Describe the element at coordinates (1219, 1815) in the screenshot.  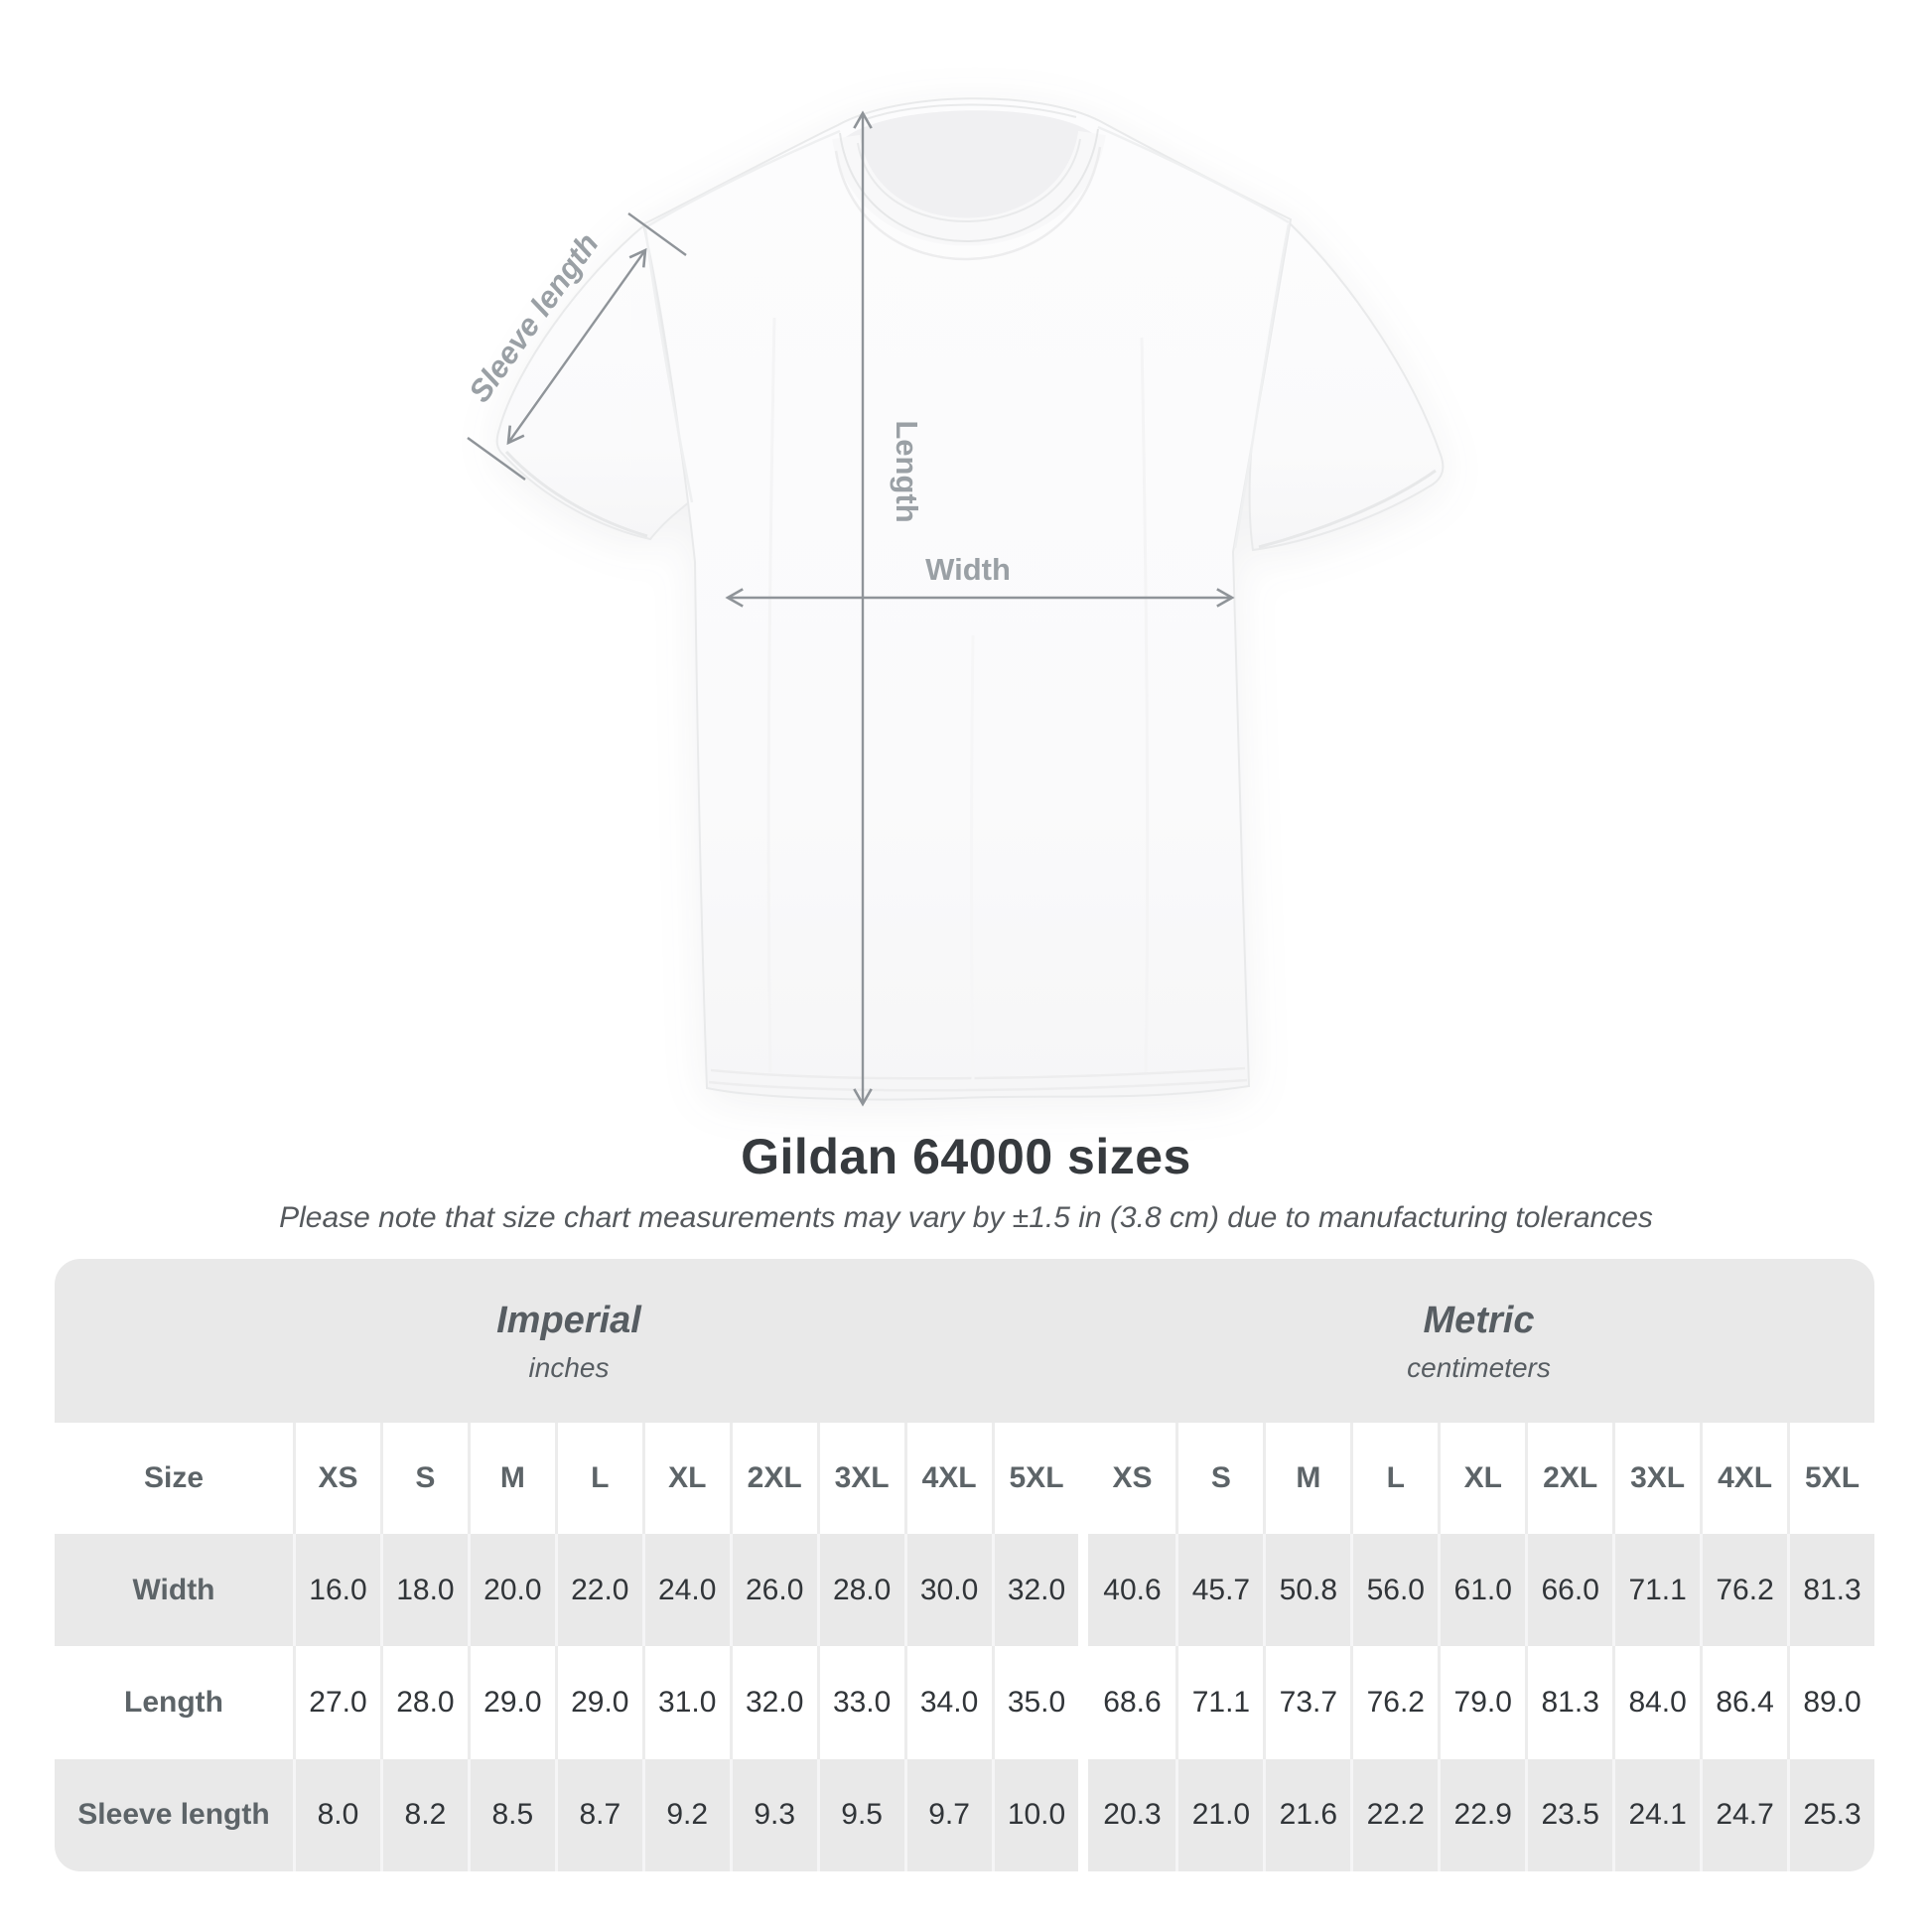
I see `value-cell: 21.0` at that location.